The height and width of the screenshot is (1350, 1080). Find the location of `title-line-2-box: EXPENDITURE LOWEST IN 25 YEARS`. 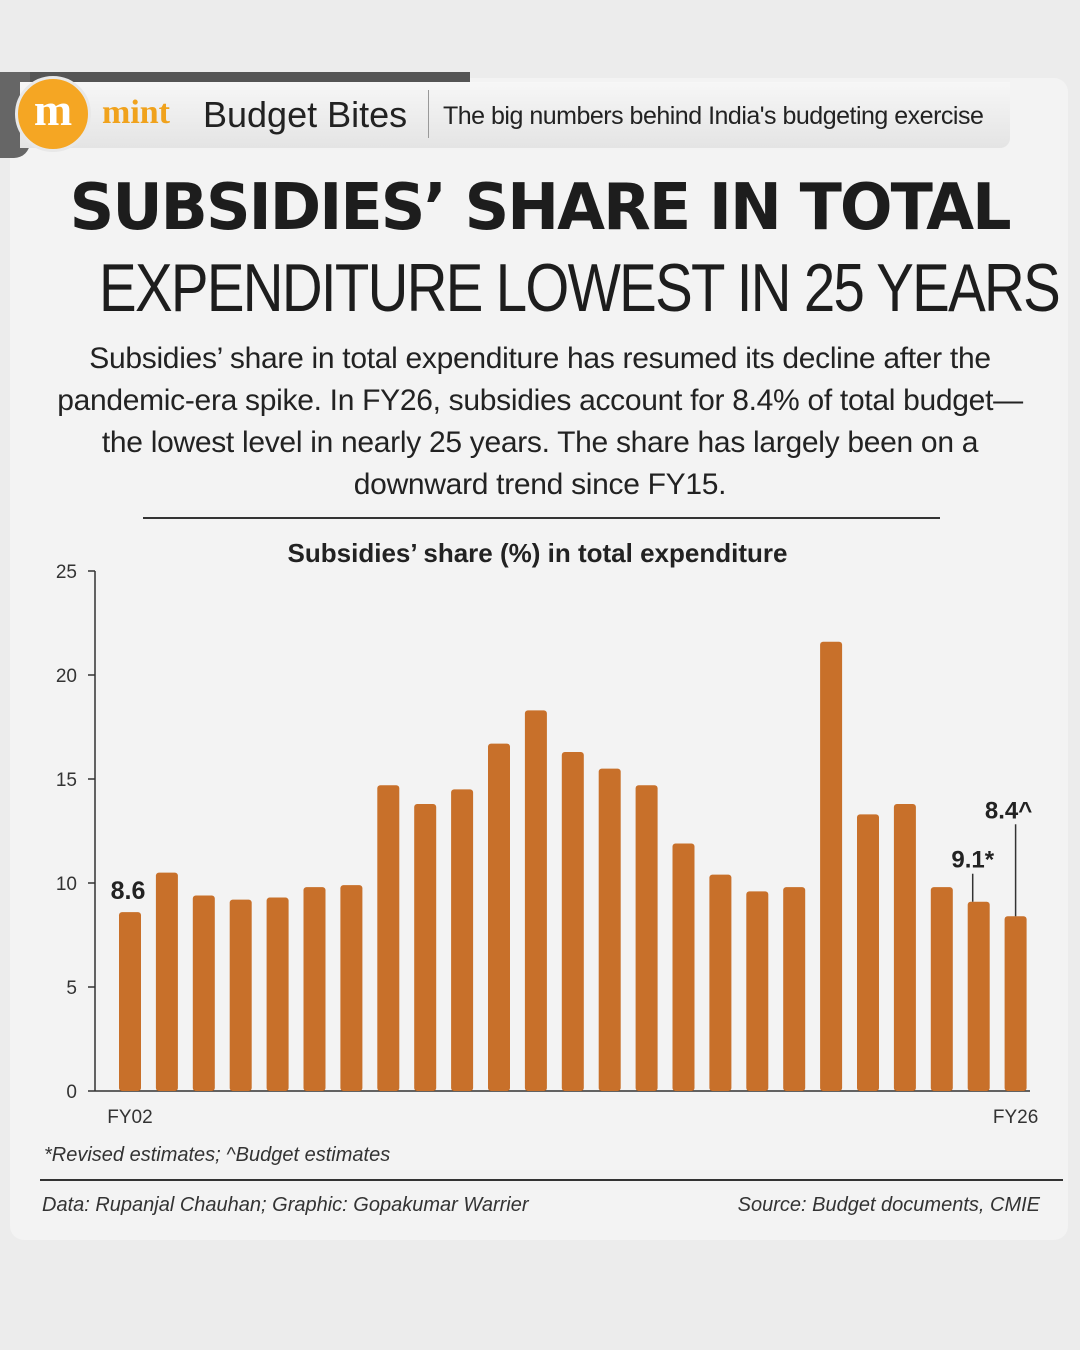

title-line-2-box: EXPENDITURE LOWEST IN 25 YEARS is located at coordinates (540, 290).